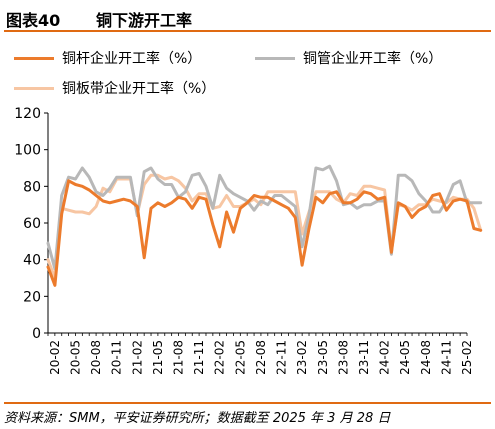 This screenshot has width=495, height=429. Describe the element at coordinates (364, 357) in the screenshot. I see `x-tick-label: 23-11` at that location.